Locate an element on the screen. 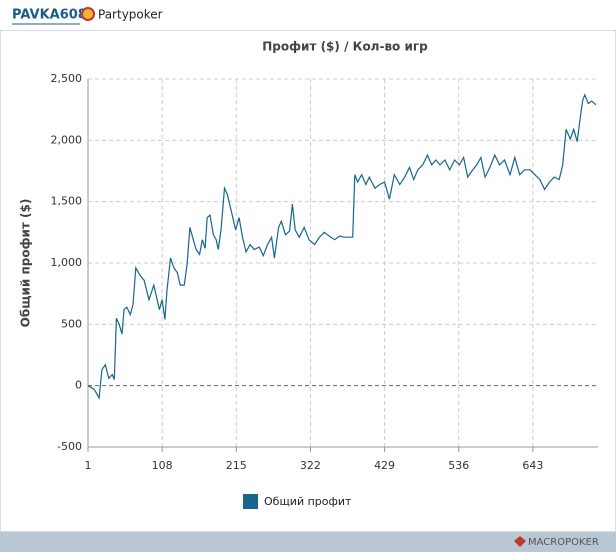 The width and height of the screenshot is (616, 552). chart-title: Профит ($) / Кол-во игр is located at coordinates (345, 47).